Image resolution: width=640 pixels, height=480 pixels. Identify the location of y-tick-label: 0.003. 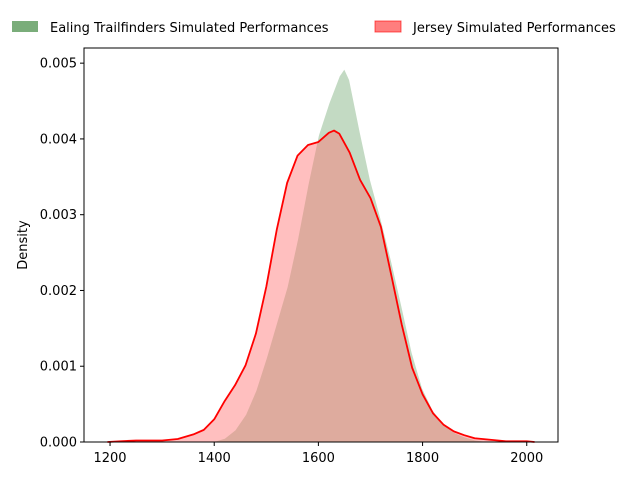
(58, 215).